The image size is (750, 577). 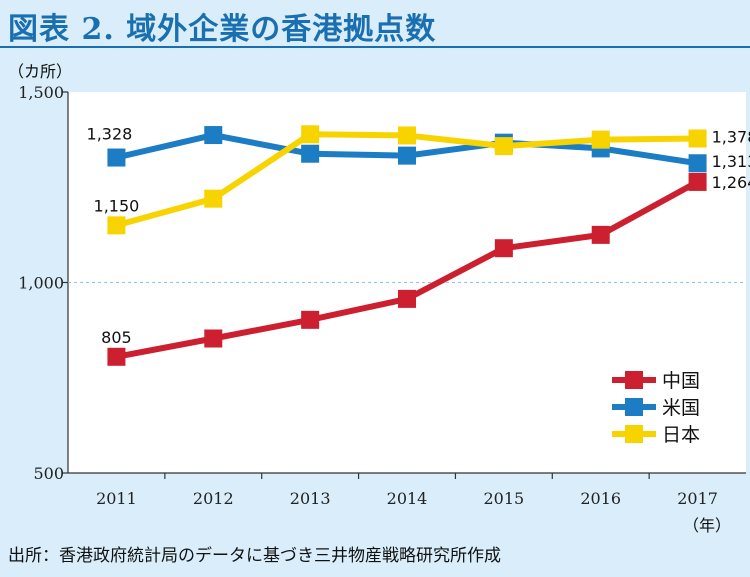 I want to click on y-tick-label: 1,500, so click(x=41, y=92).